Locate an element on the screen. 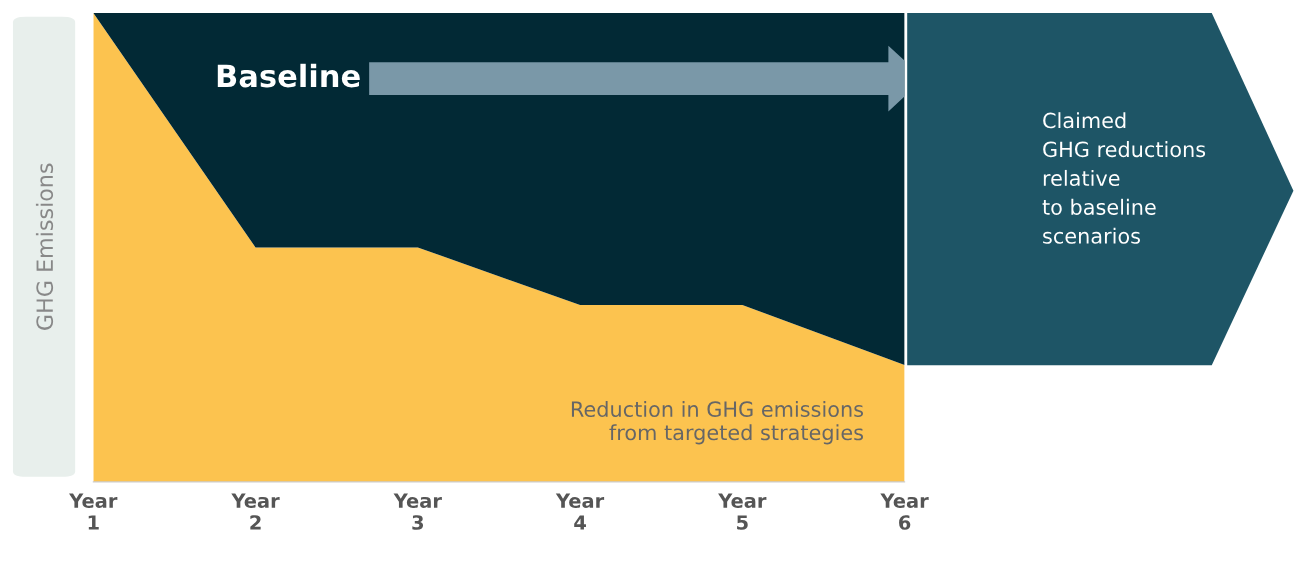 The width and height of the screenshot is (1296, 561). y-axis-title: GHG Emissions is located at coordinates (44, 246).